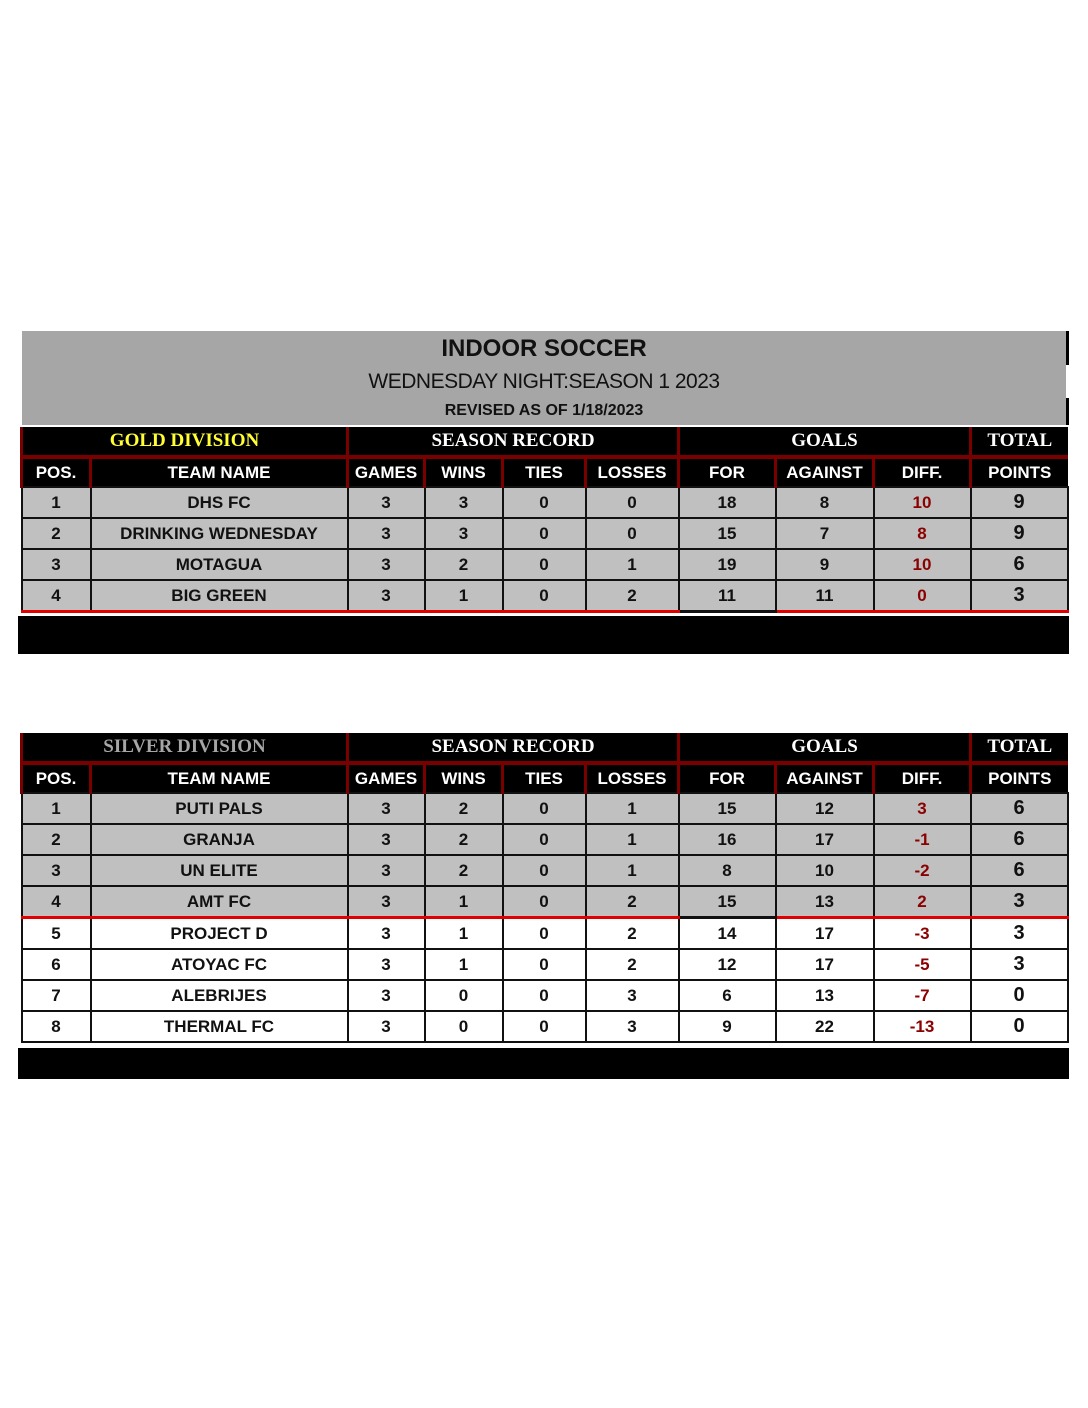 The height and width of the screenshot is (1408, 1088). I want to click on table-row: 1 DHS FC 3 3 0 0 18 8 10 9, so click(544, 502).